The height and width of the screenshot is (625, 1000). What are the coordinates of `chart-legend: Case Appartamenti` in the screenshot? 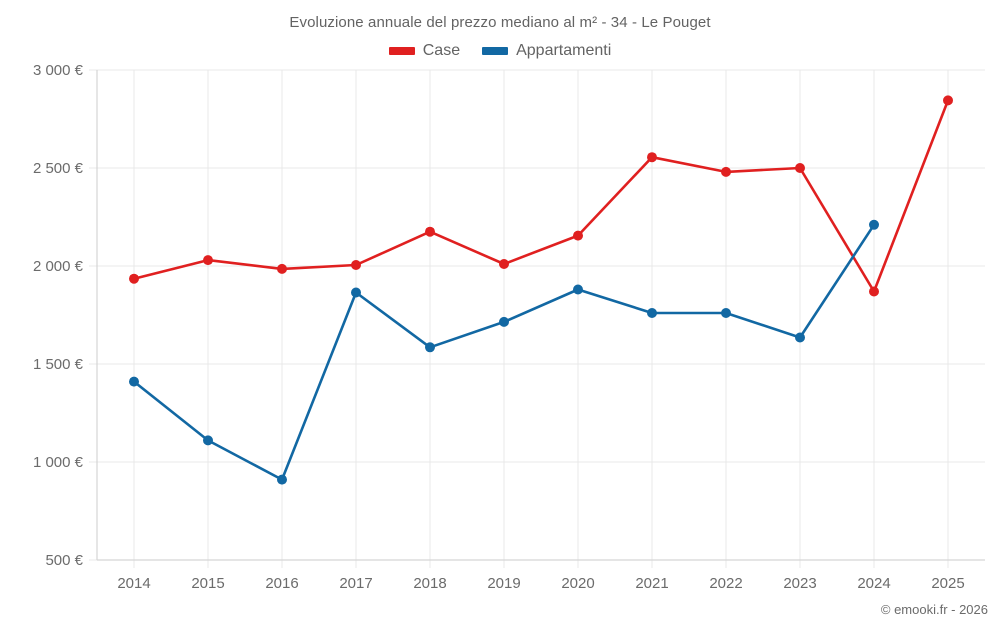 It's located at (500, 51).